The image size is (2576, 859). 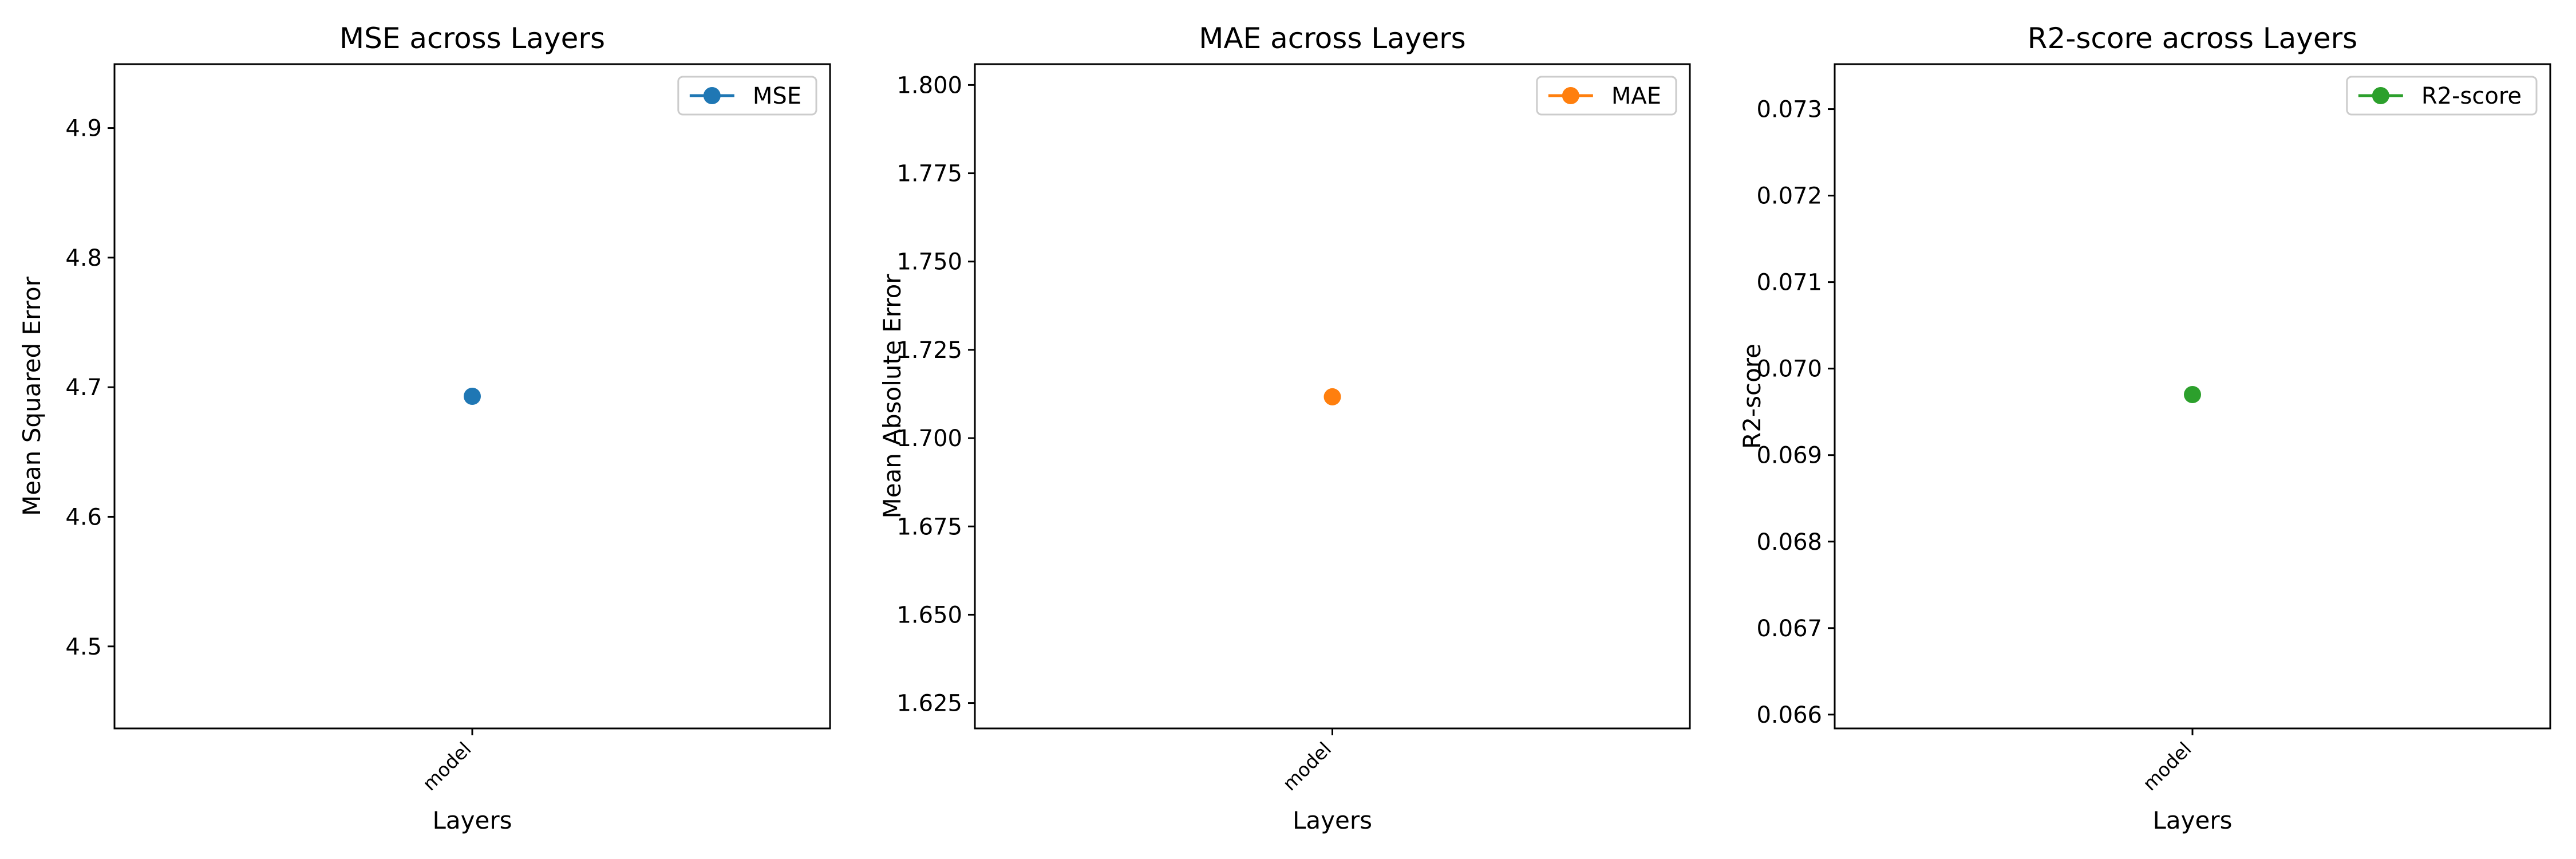 What do you see at coordinates (929, 85) in the screenshot?
I see `chart-2-ytick-label: 1.800` at bounding box center [929, 85].